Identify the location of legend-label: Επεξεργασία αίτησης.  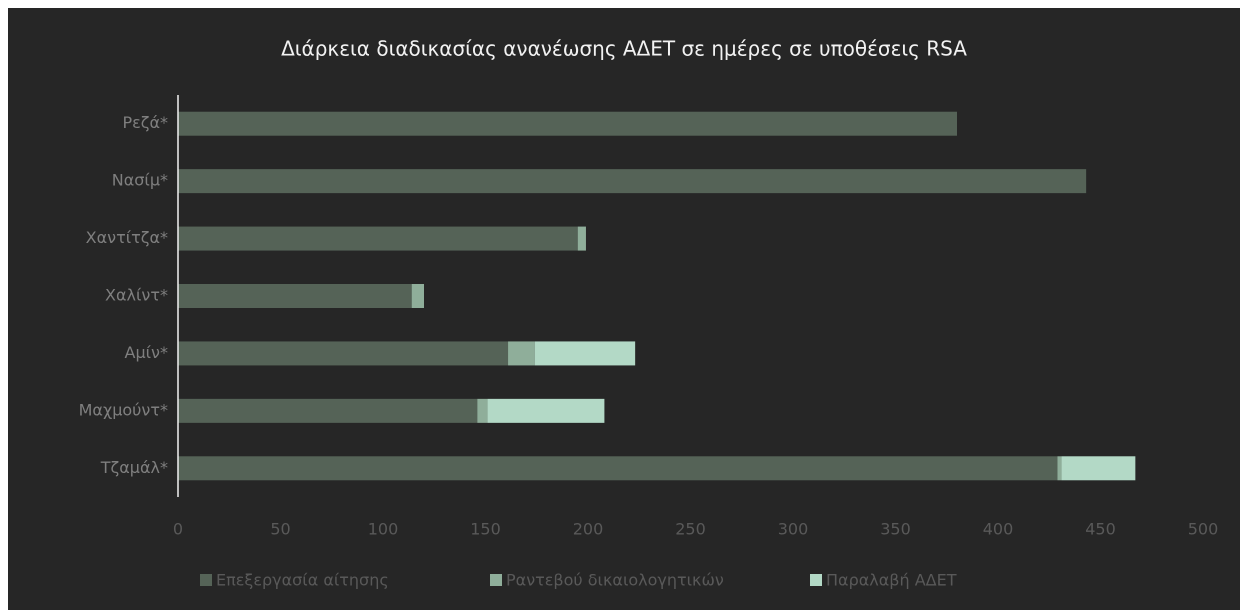
(302, 580).